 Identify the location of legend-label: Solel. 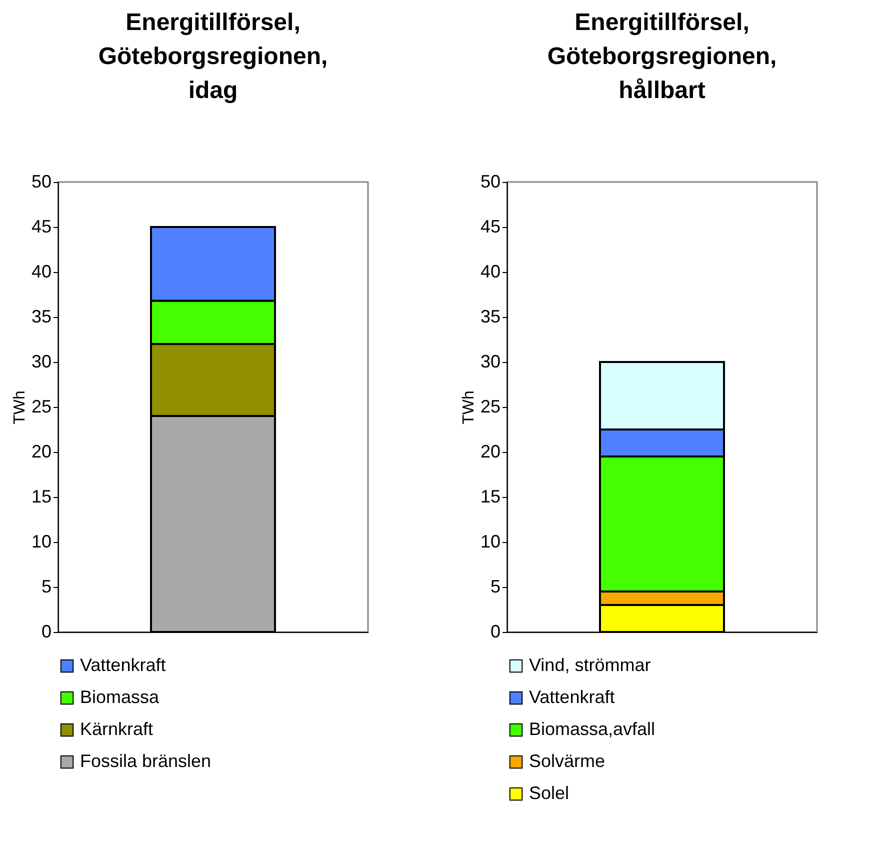
(549, 793).